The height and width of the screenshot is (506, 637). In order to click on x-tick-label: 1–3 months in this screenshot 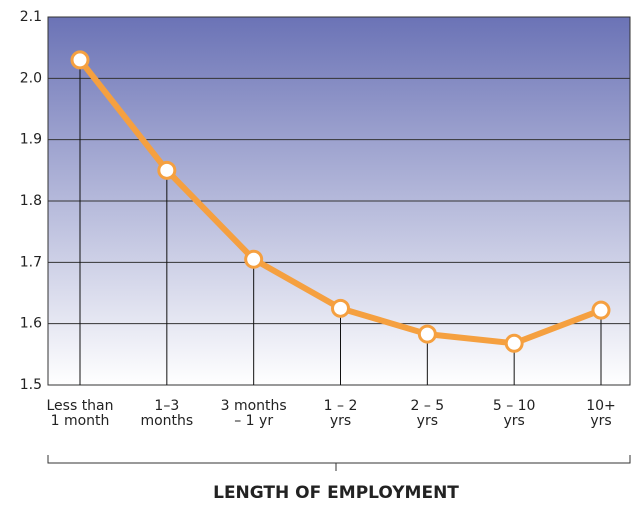, I will do `click(166, 413)`.